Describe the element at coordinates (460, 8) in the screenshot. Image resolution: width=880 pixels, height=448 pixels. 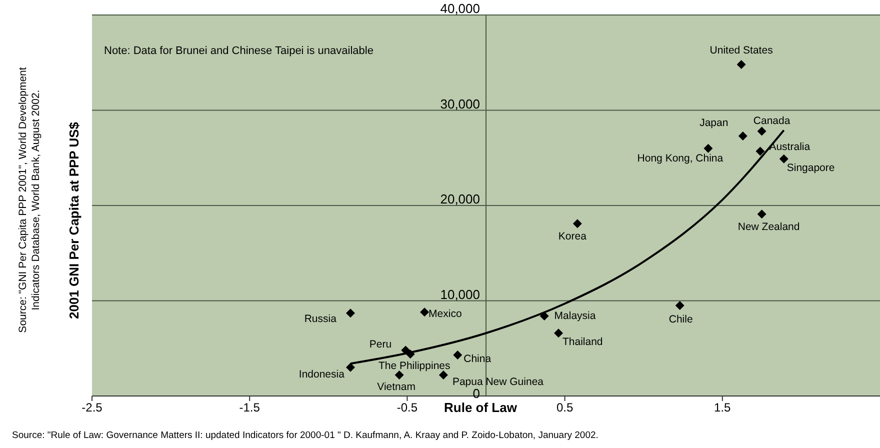
I see `y-tick-label: 40,000` at that location.